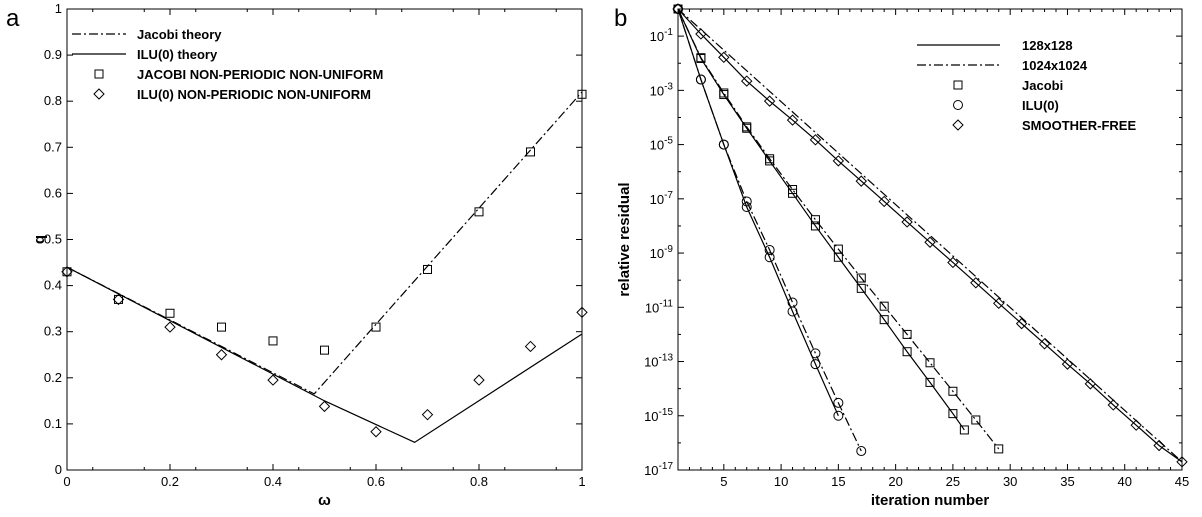 This screenshot has height=517, width=1202. What do you see at coordinates (58, 469) in the screenshot?
I see `y-tick-label: 0` at bounding box center [58, 469].